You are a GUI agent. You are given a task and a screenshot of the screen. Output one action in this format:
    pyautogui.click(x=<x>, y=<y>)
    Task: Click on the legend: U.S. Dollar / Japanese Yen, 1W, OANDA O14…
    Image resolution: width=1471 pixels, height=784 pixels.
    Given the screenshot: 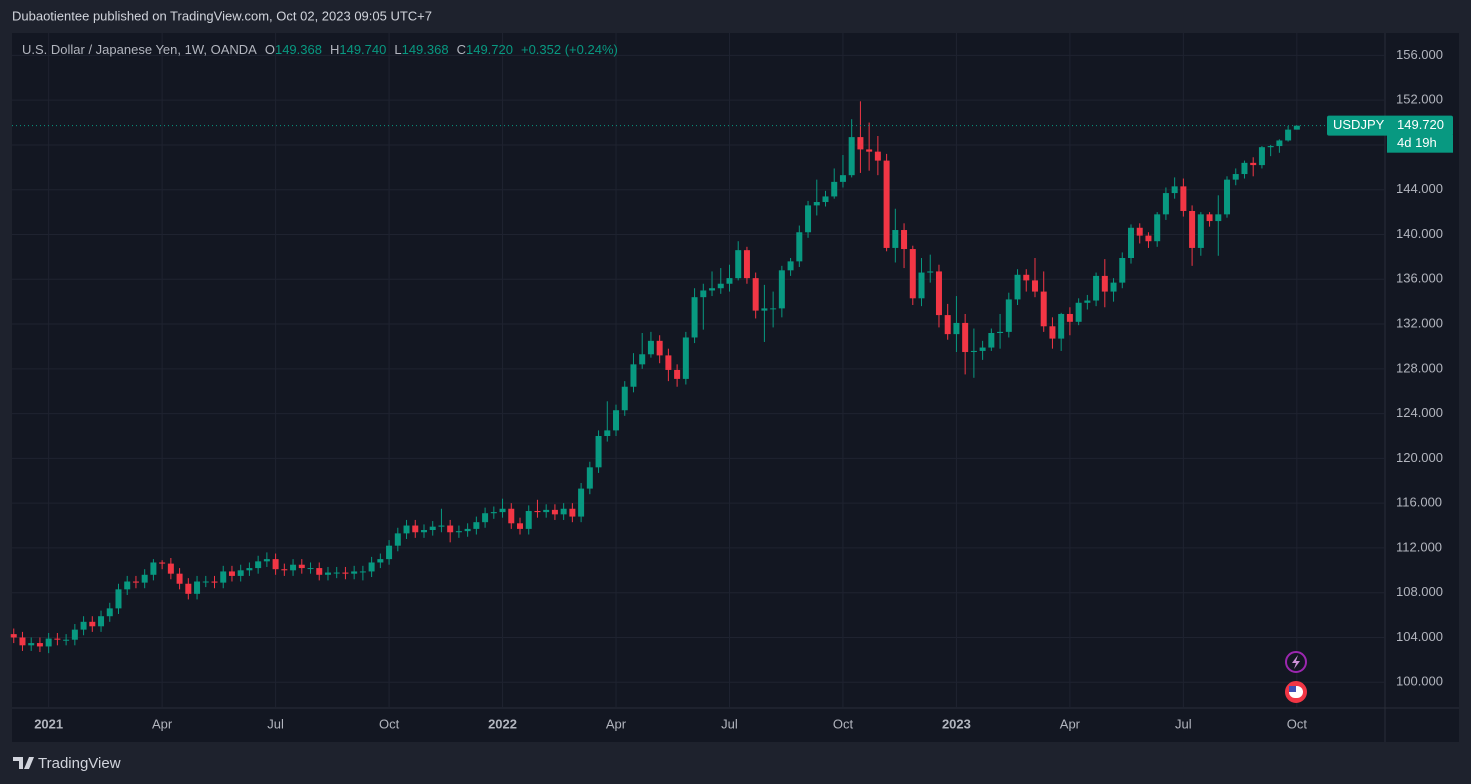 What is the action you would take?
    pyautogui.click(x=320, y=49)
    